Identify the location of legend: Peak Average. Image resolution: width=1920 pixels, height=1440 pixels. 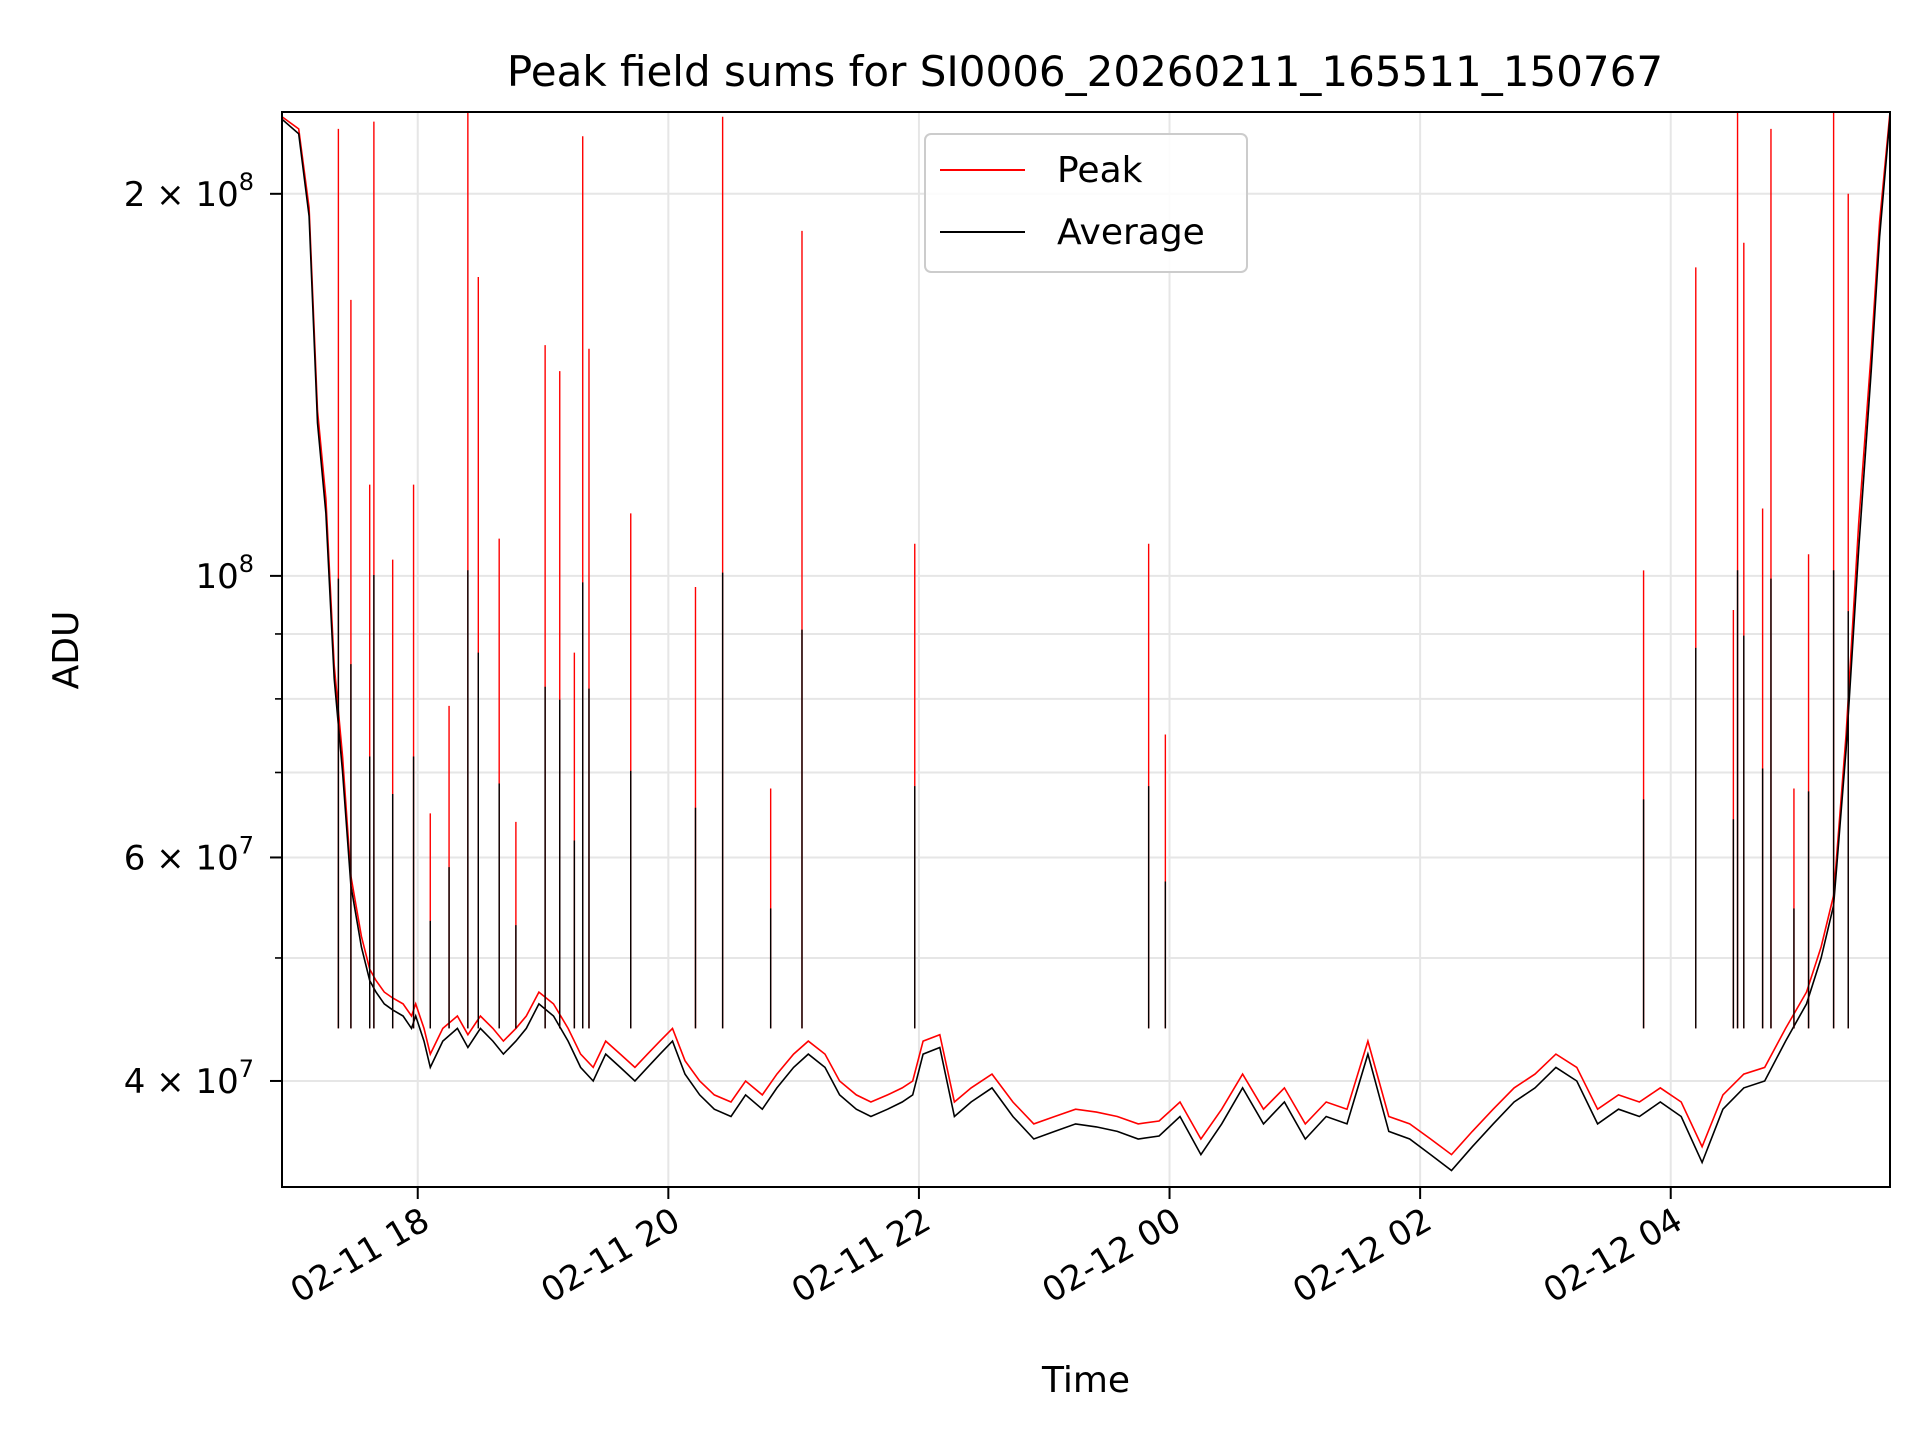
(1086, 203).